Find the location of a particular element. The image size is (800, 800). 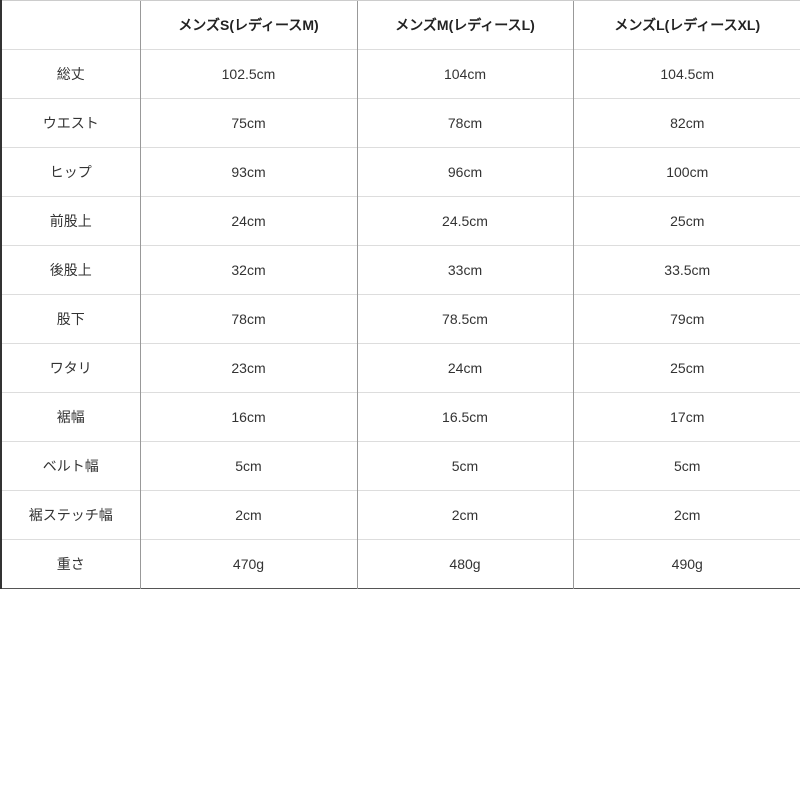

table-cell: 96cm is located at coordinates (464, 172).